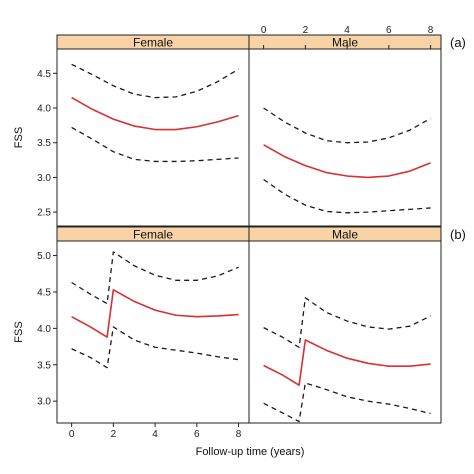 This screenshot has width=474, height=474. Describe the element at coordinates (458, 234) in the screenshot. I see `panel-tag-b: (b)` at that location.